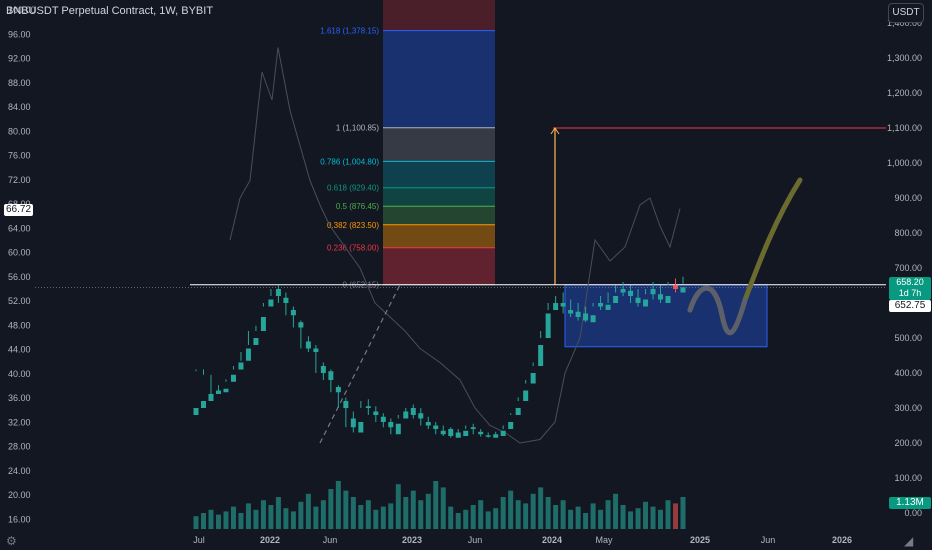 The height and width of the screenshot is (550, 932). Describe the element at coordinates (19, 131) in the screenshot. I see `left-axis-tick: 80.00` at that location.